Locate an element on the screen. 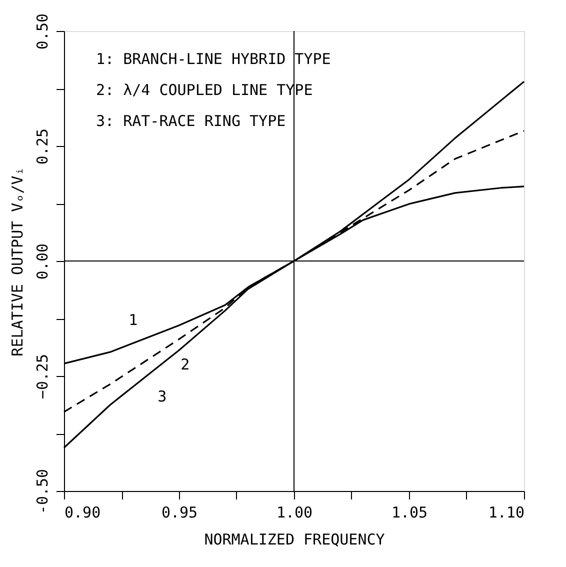 Image resolution: width=566 pixels, height=567 pixels. y-tick-label: 0.50 is located at coordinates (43, 31).